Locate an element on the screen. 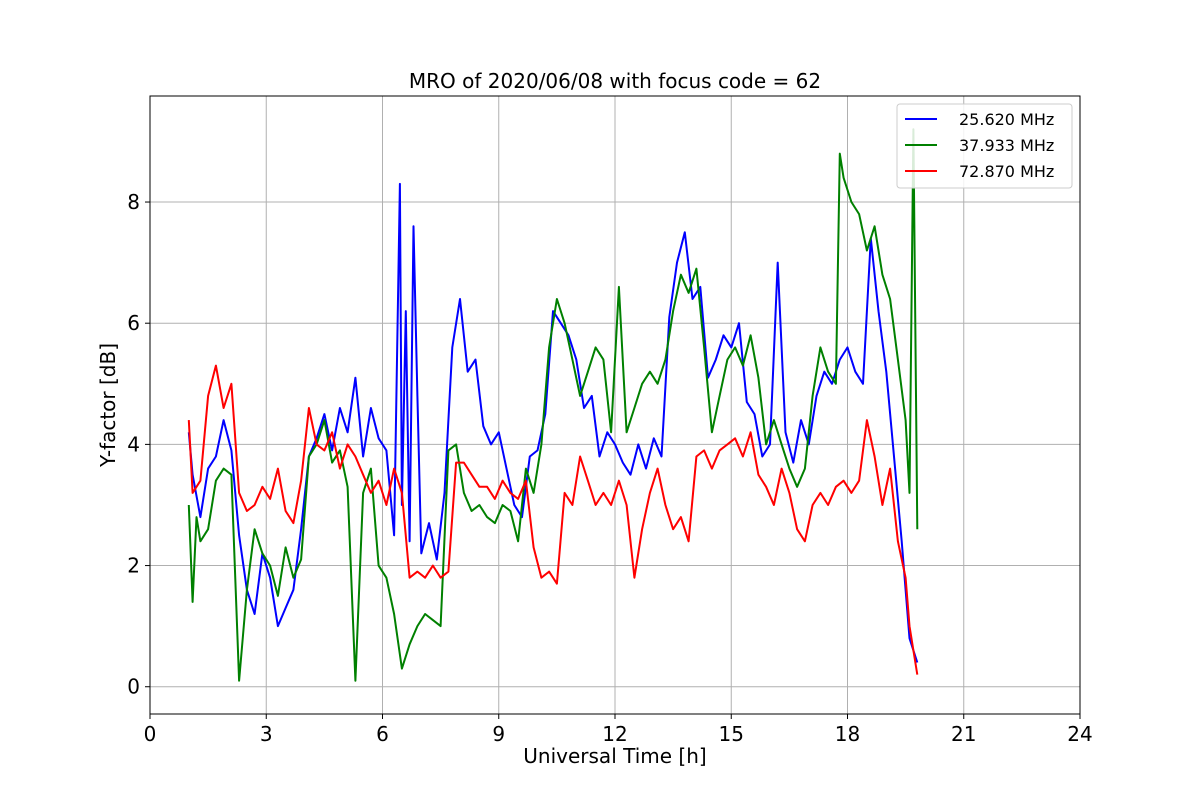  legend-label: 37.933 MHz is located at coordinates (1006, 145).